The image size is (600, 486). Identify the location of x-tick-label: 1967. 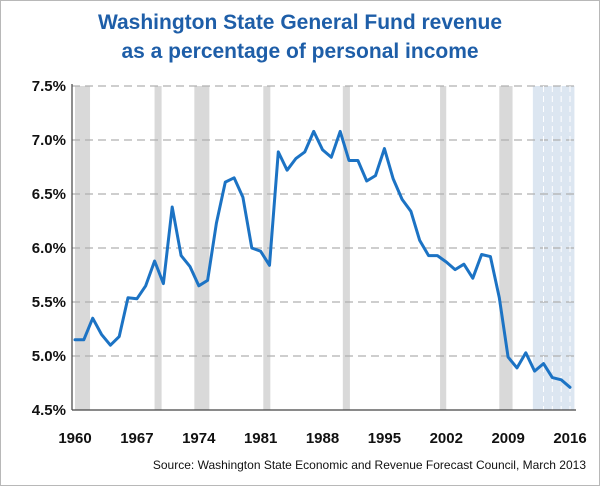
(136, 438).